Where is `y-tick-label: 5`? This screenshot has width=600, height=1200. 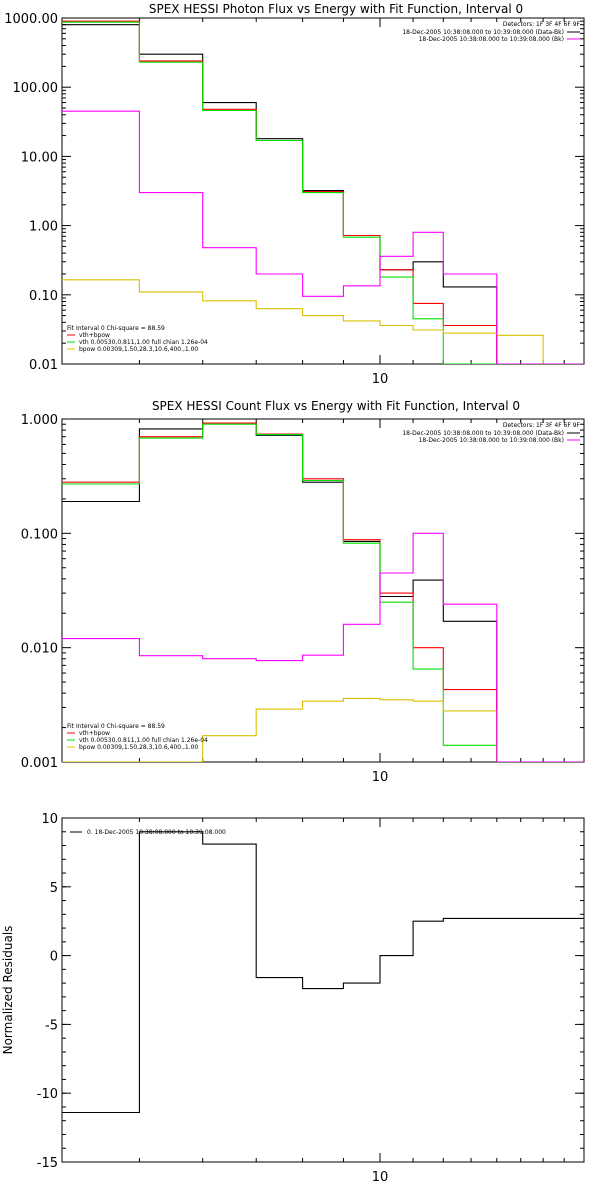 y-tick-label: 5 is located at coordinates (54, 888).